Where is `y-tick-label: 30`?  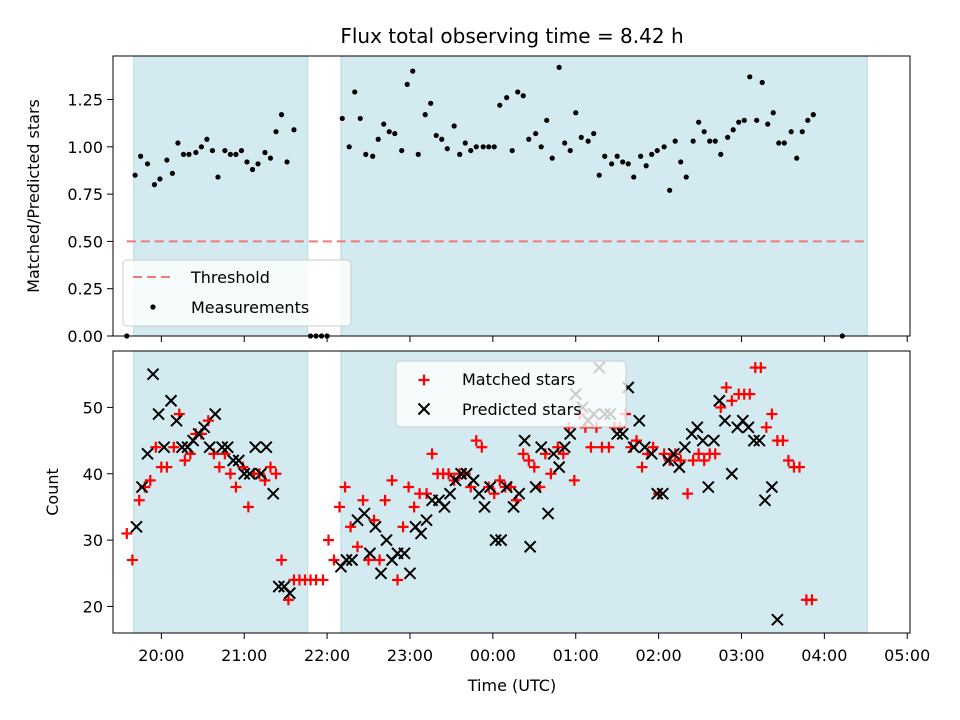
y-tick-label: 30 is located at coordinates (93, 540).